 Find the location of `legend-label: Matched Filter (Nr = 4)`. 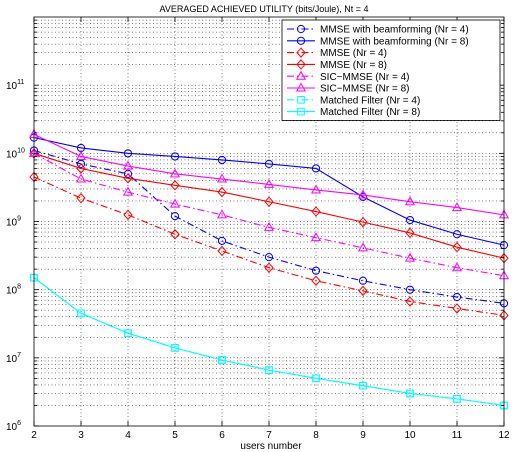

legend-label: Matched Filter (Nr = 4) is located at coordinates (370, 100).